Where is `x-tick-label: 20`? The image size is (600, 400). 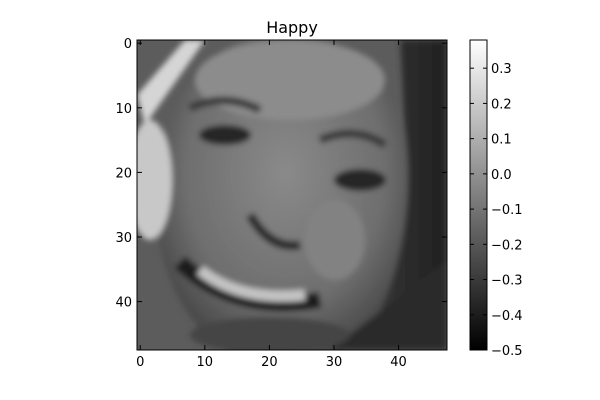
x-tick-label: 20 is located at coordinates (269, 362).